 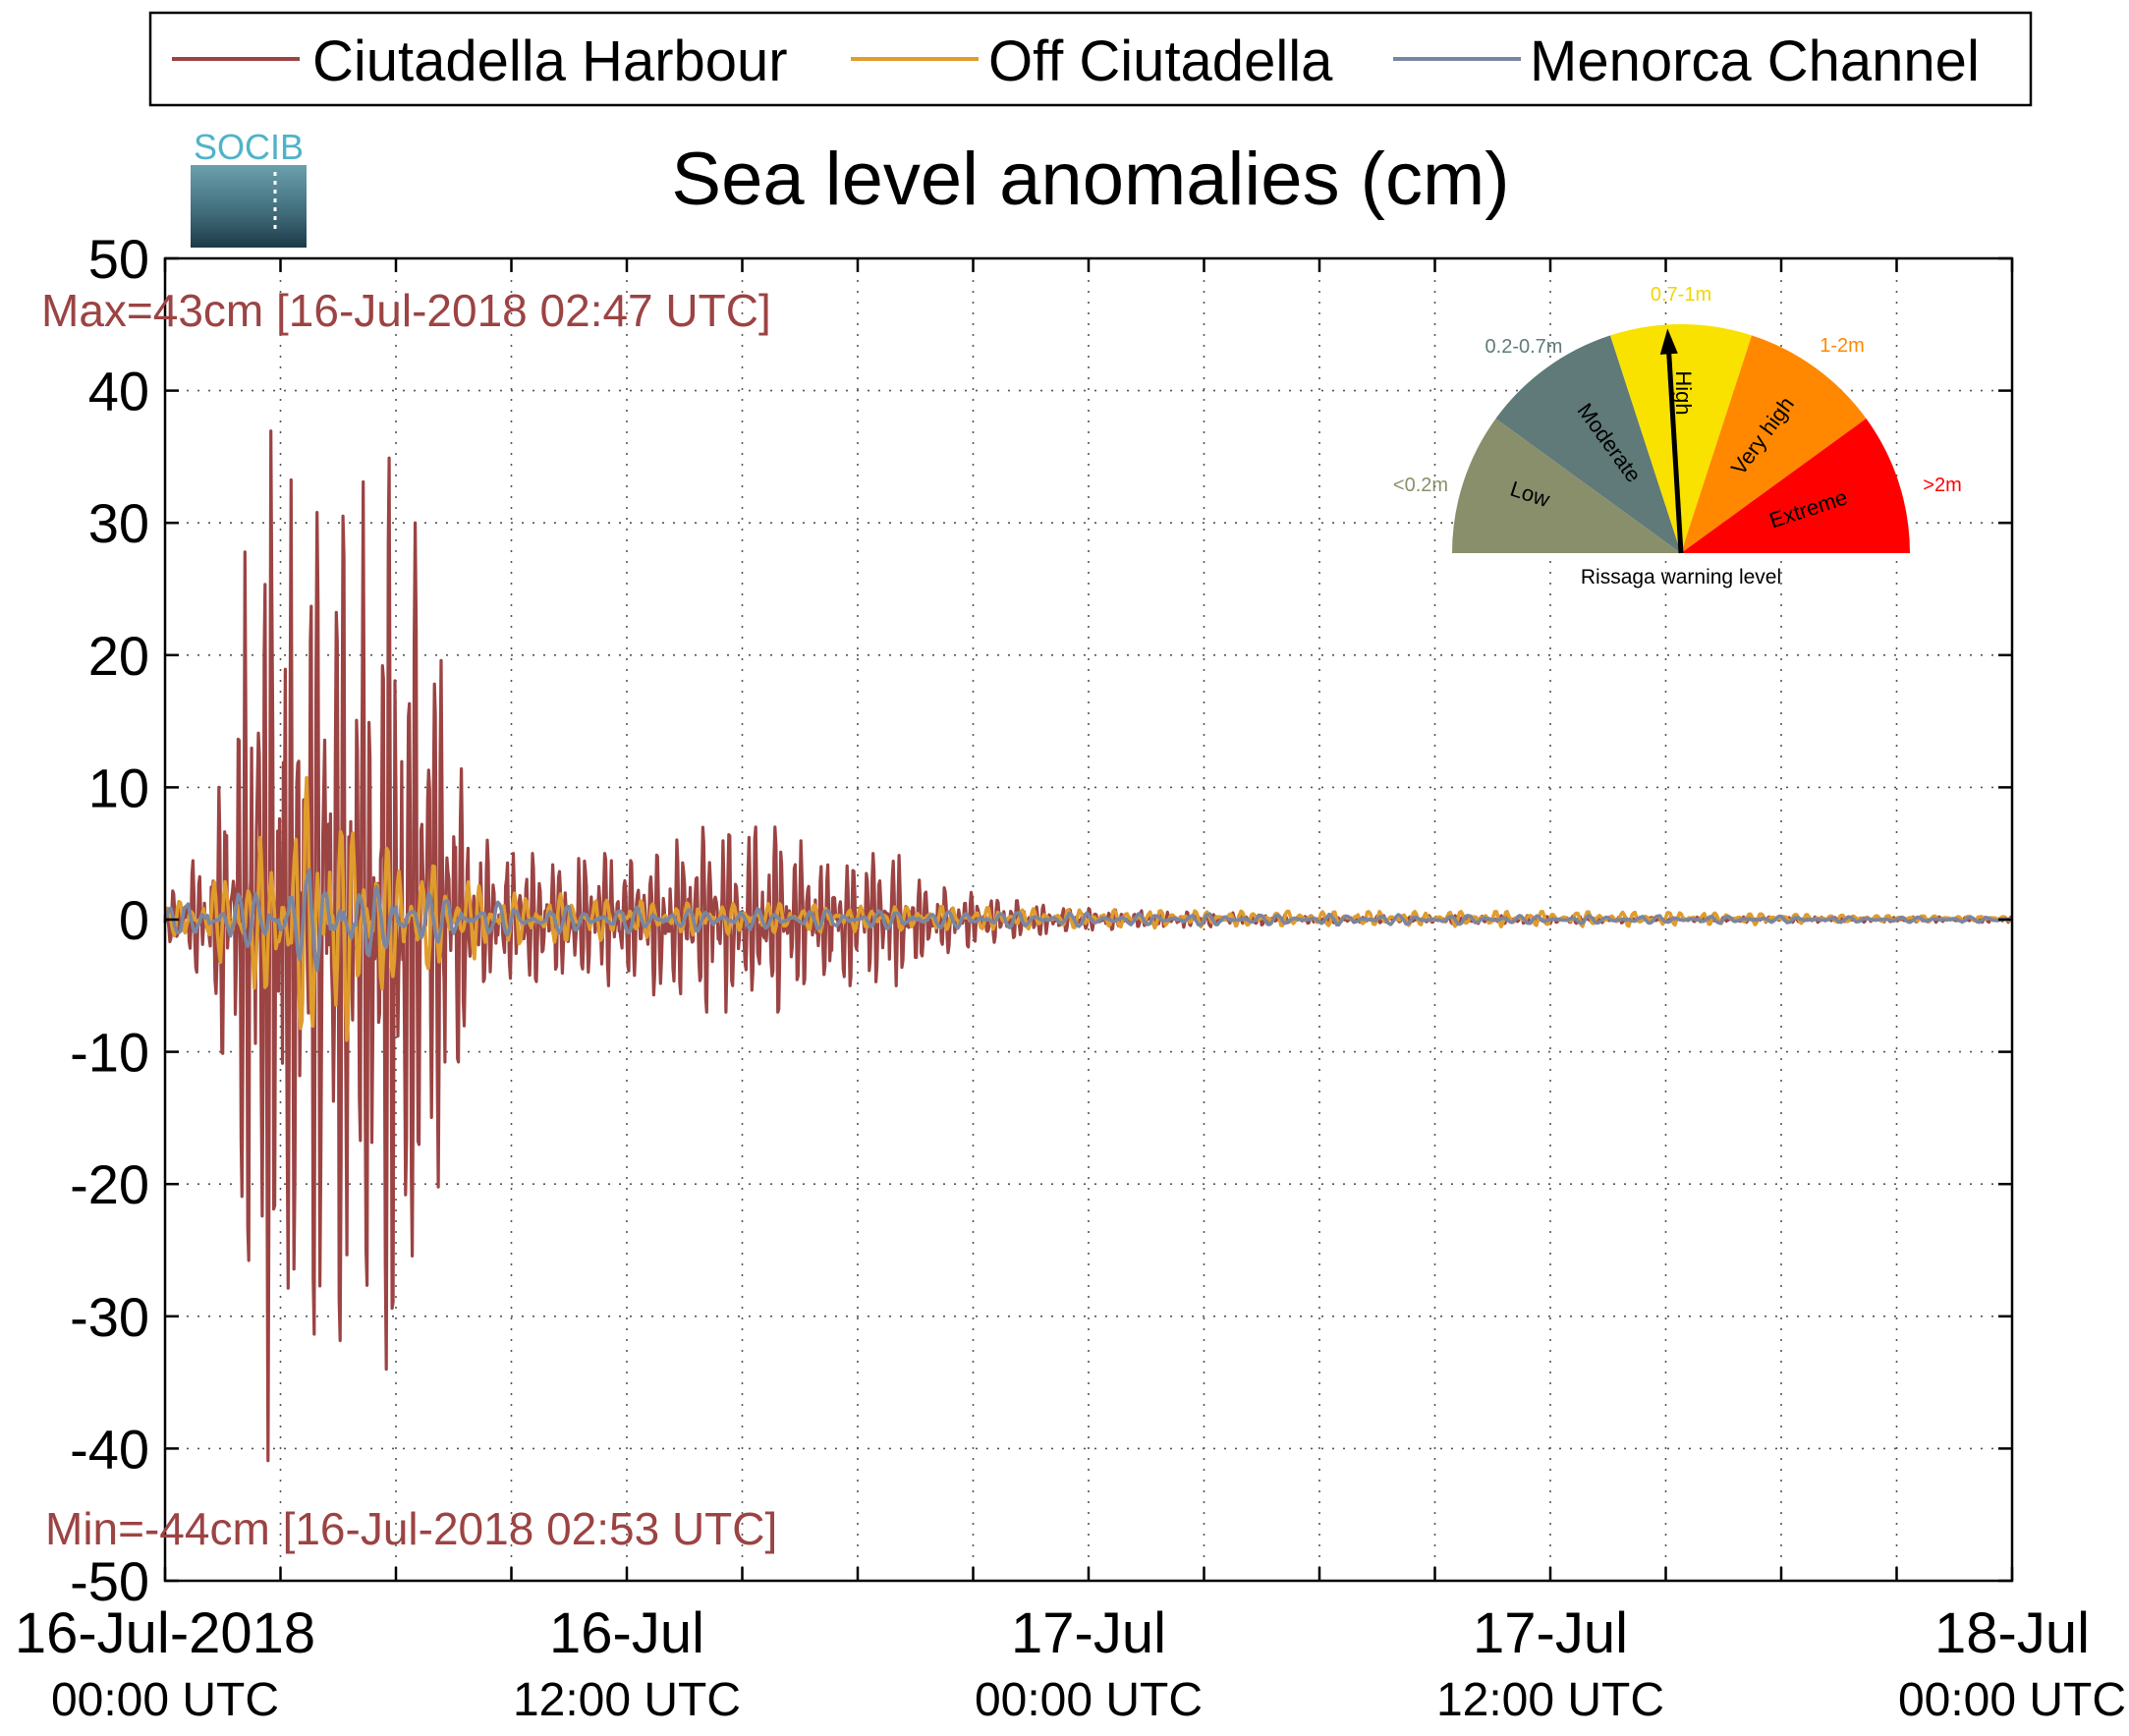 I want to click on gauge-title: Rissaga warning level, so click(x=1681, y=577).